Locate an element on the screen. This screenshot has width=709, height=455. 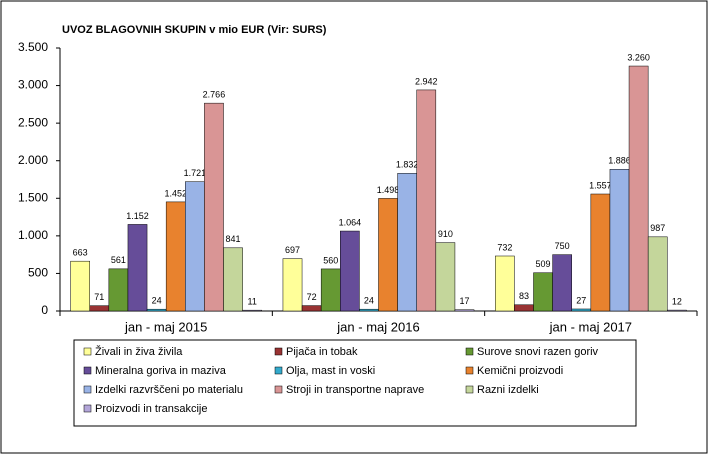
legend-label: Mineralna goriva in maziva is located at coordinates (161, 371).